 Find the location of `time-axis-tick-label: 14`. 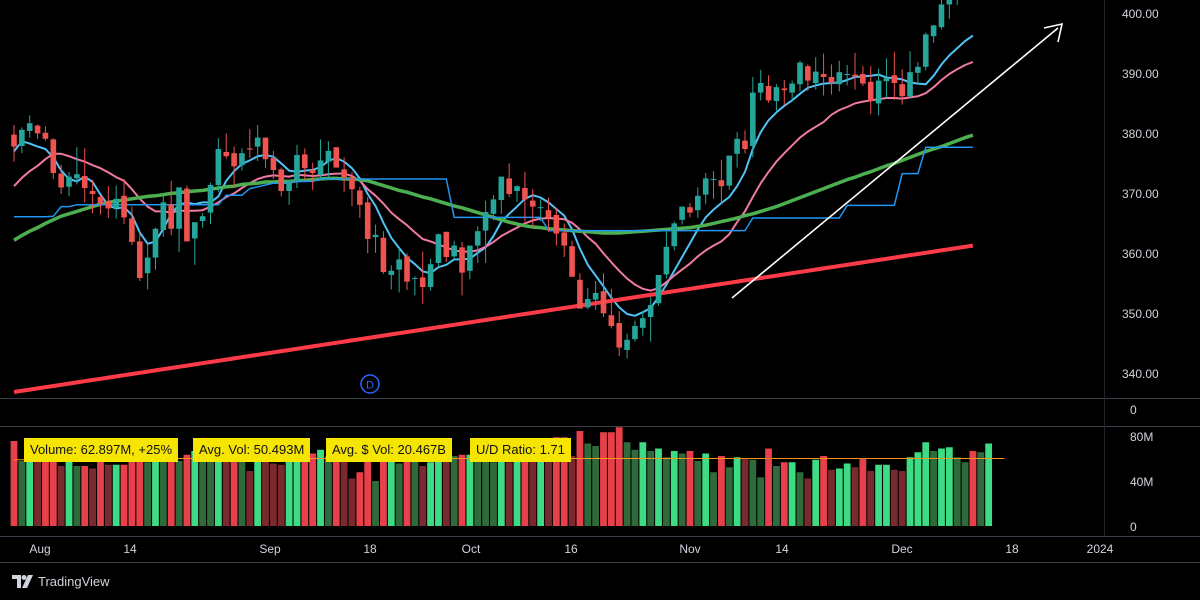

time-axis-tick-label: 14 is located at coordinates (130, 549).